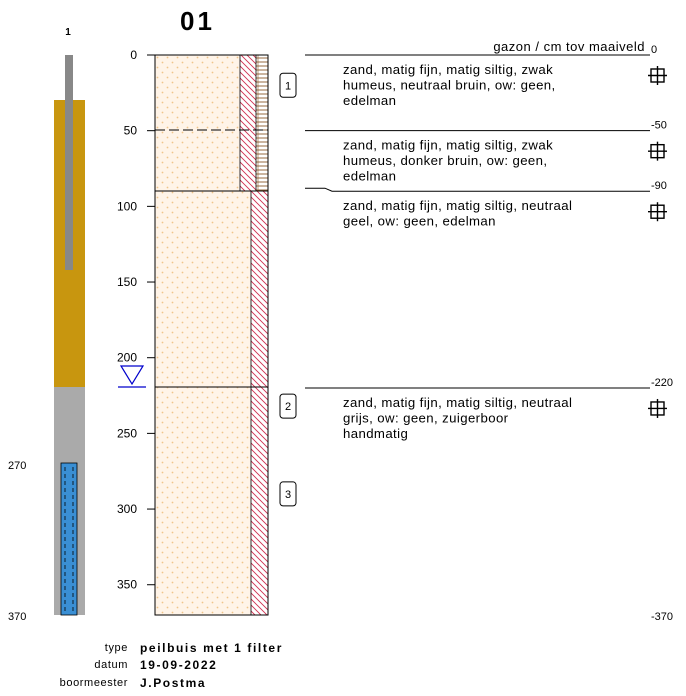 The width and height of the screenshot is (686, 696). I want to click on sample-label: 1, so click(288, 86).